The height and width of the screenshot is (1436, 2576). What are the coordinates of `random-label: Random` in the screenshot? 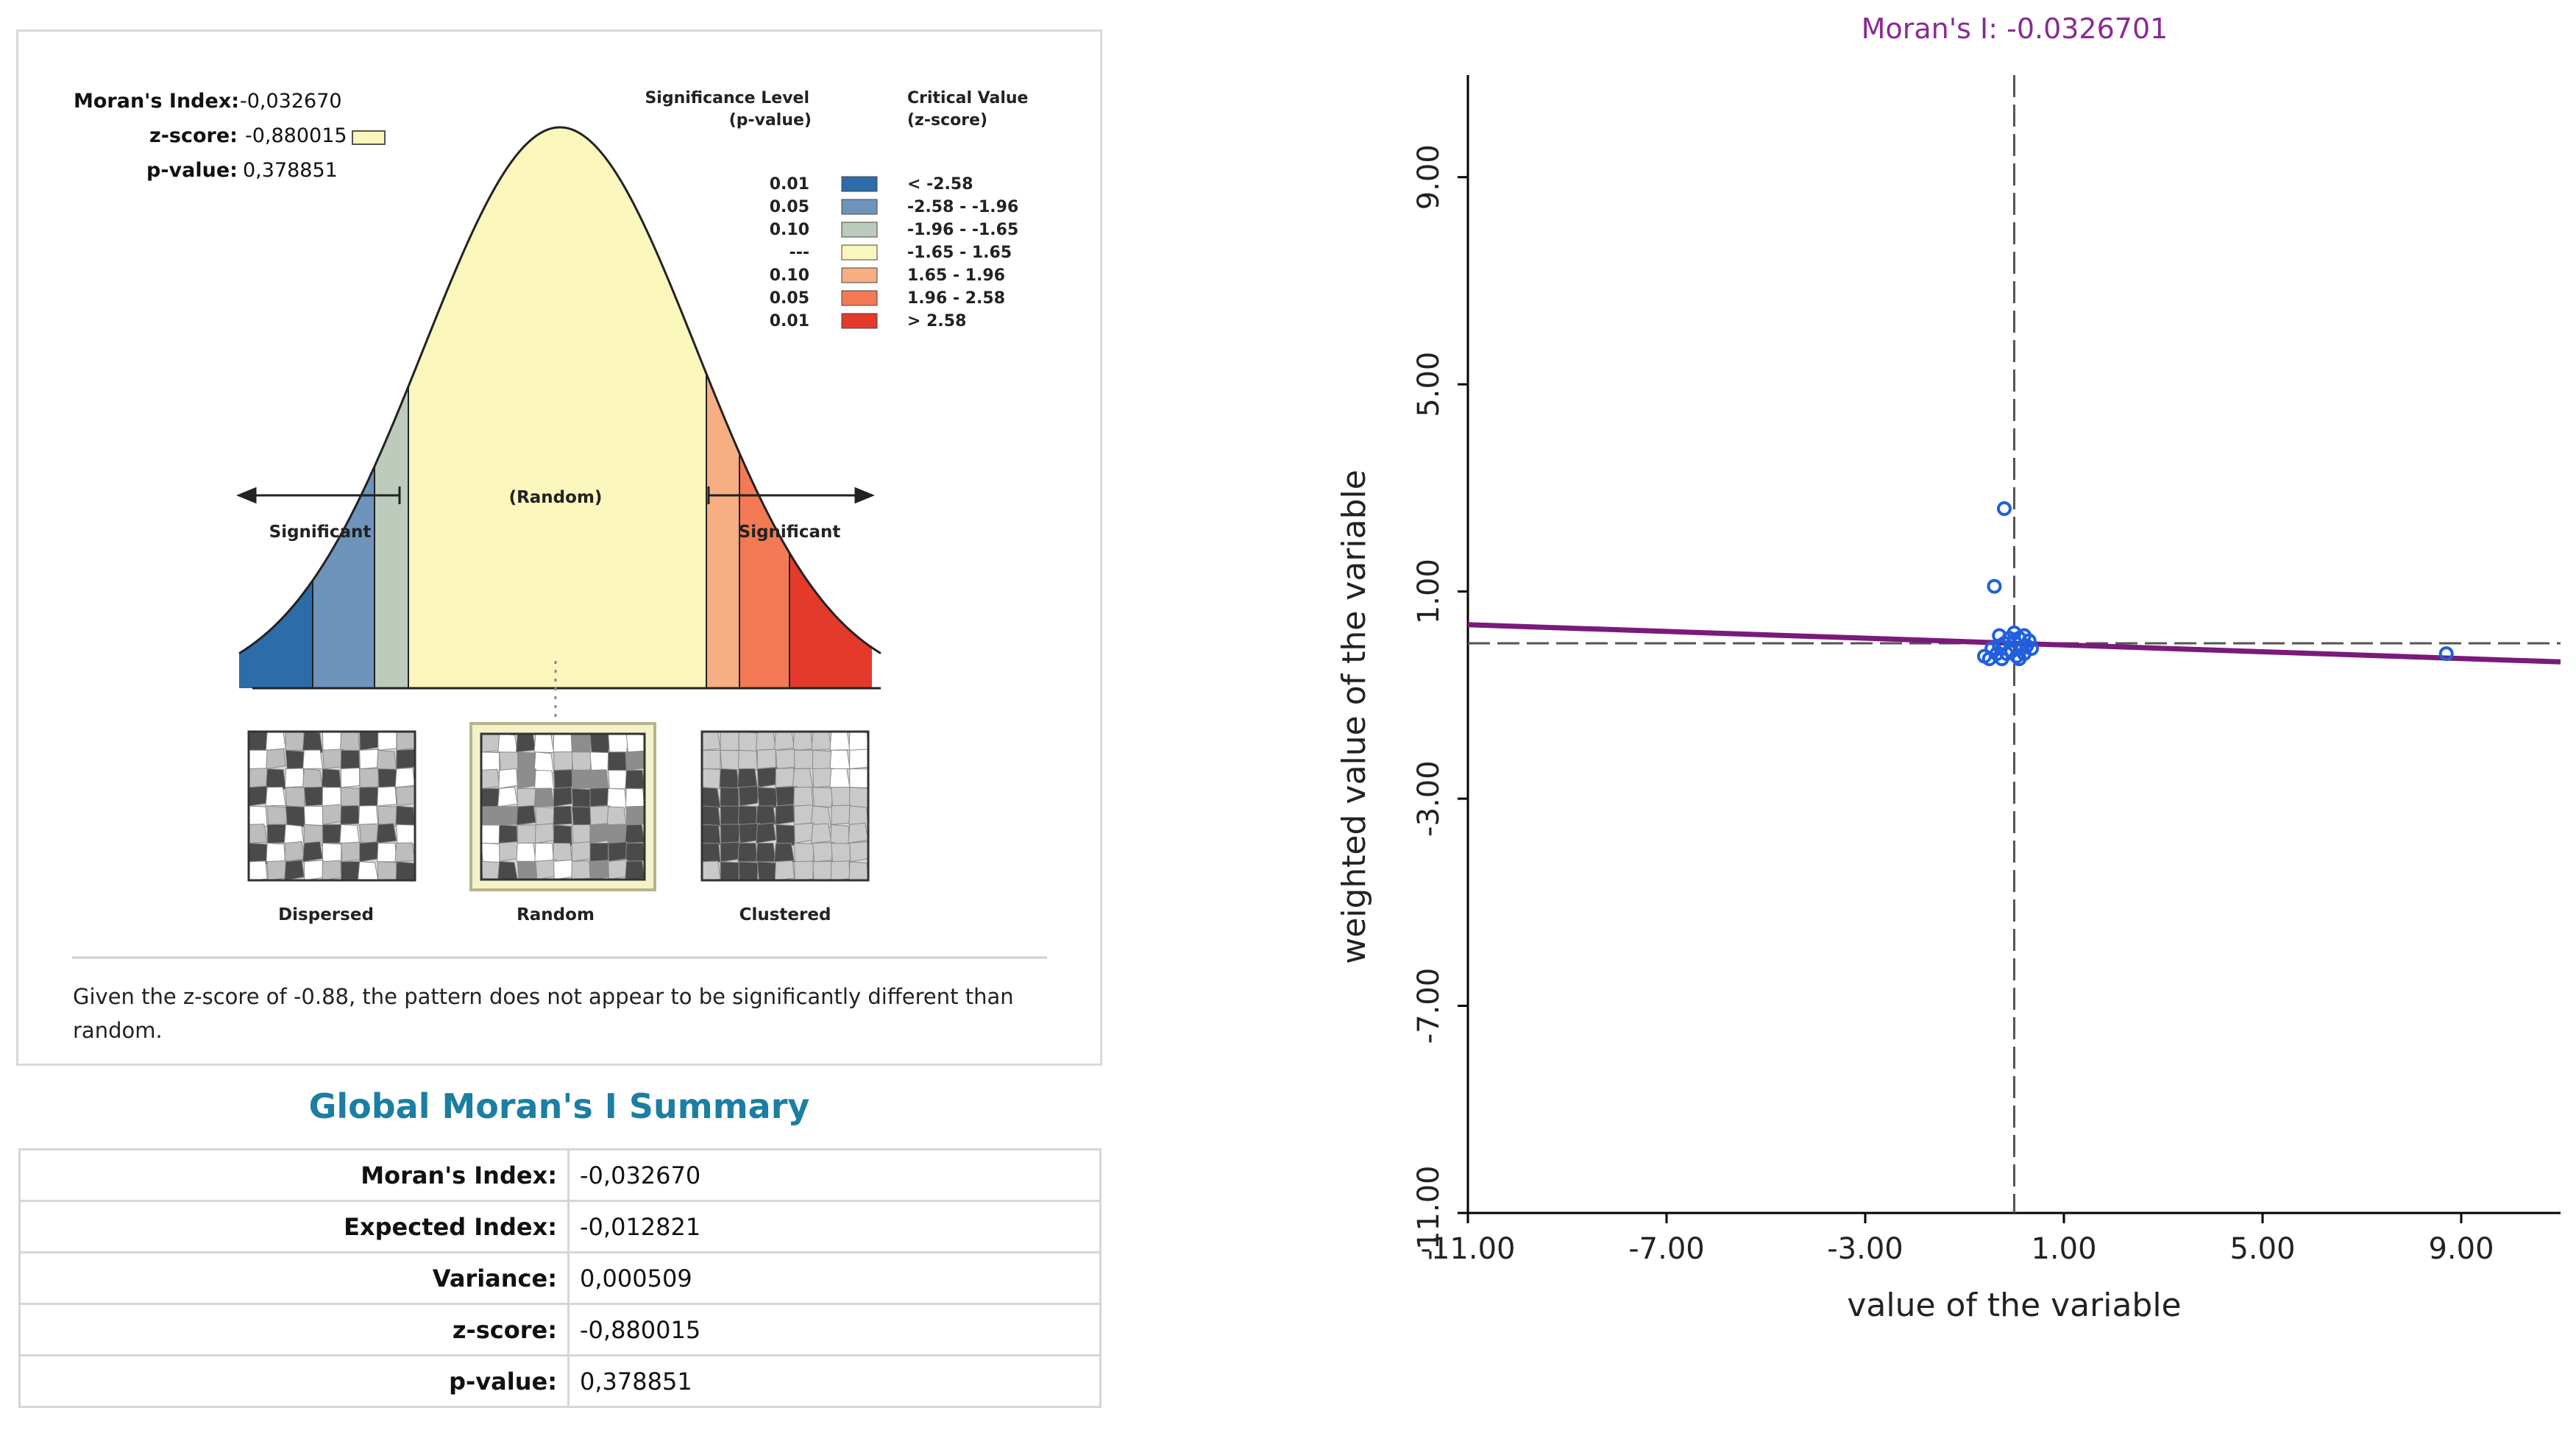 It's located at (556, 914).